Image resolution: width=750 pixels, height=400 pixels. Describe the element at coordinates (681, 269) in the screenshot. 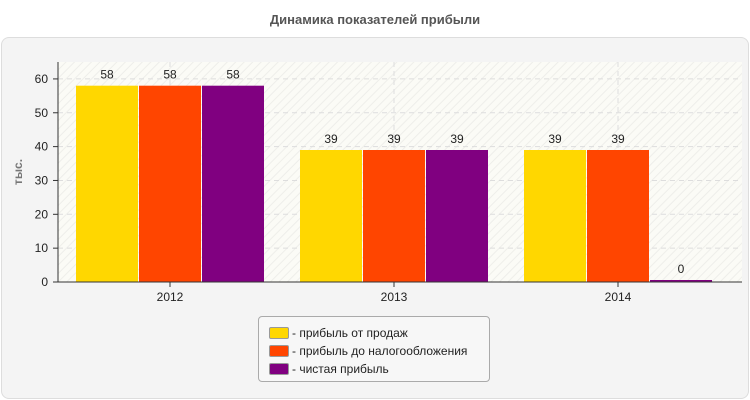

I see `data-label: 0` at that location.